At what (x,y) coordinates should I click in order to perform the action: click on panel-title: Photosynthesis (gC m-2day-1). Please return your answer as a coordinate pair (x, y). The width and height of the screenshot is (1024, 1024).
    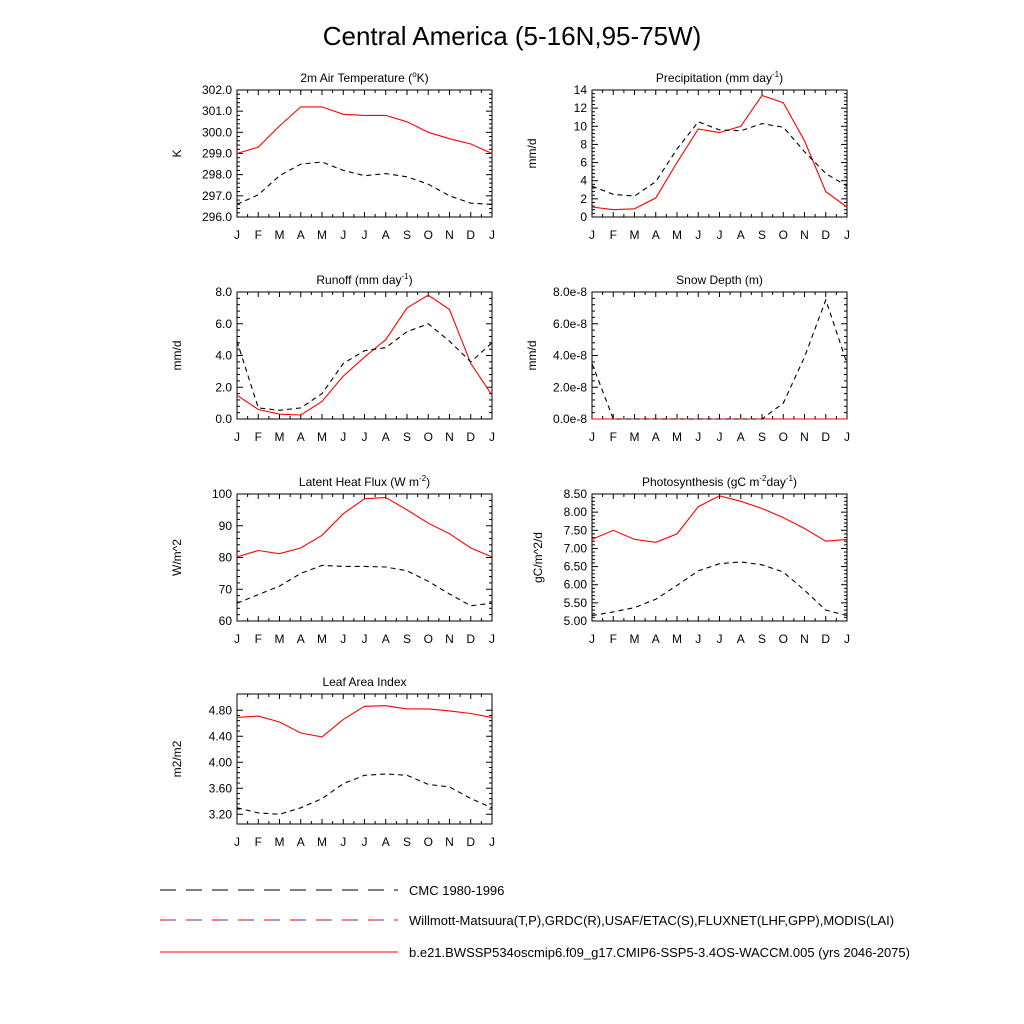
    Looking at the image, I should click on (719, 481).